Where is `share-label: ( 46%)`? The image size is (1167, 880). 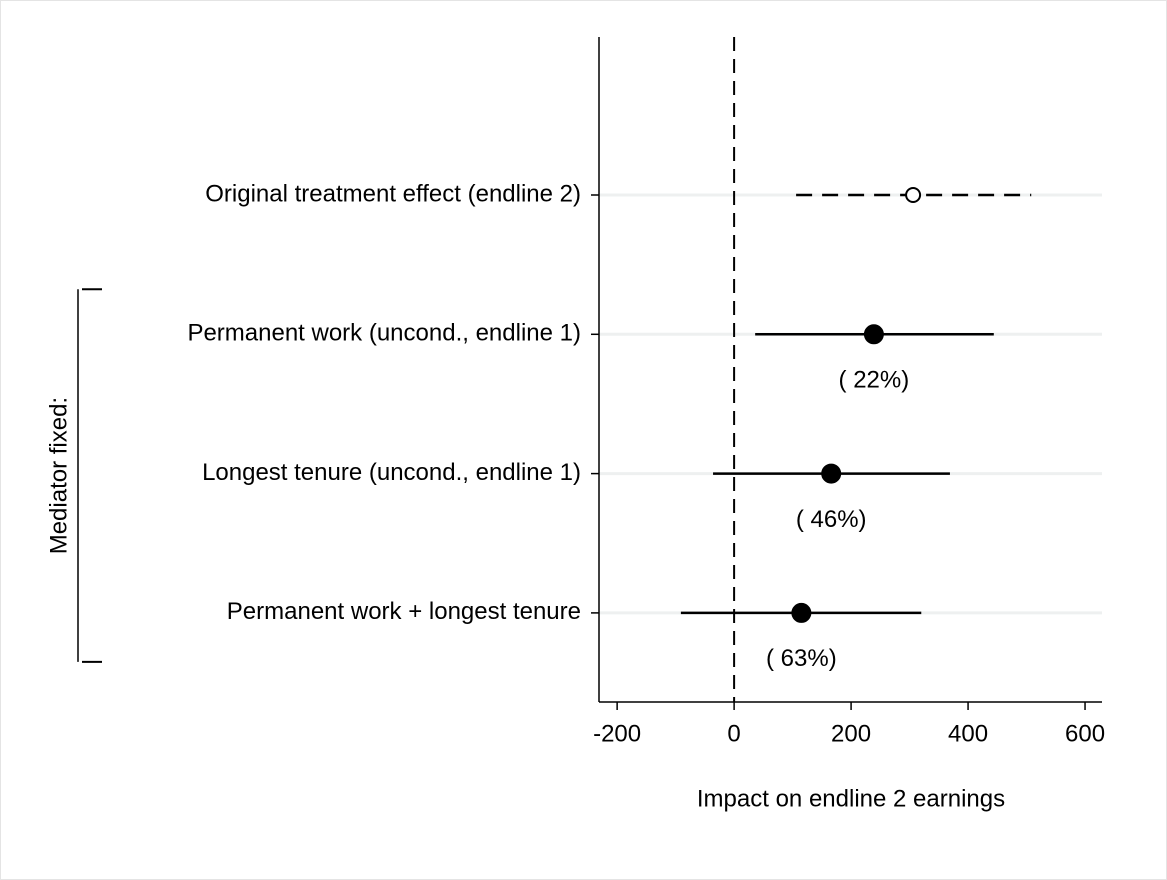 share-label: ( 46%) is located at coordinates (831, 519).